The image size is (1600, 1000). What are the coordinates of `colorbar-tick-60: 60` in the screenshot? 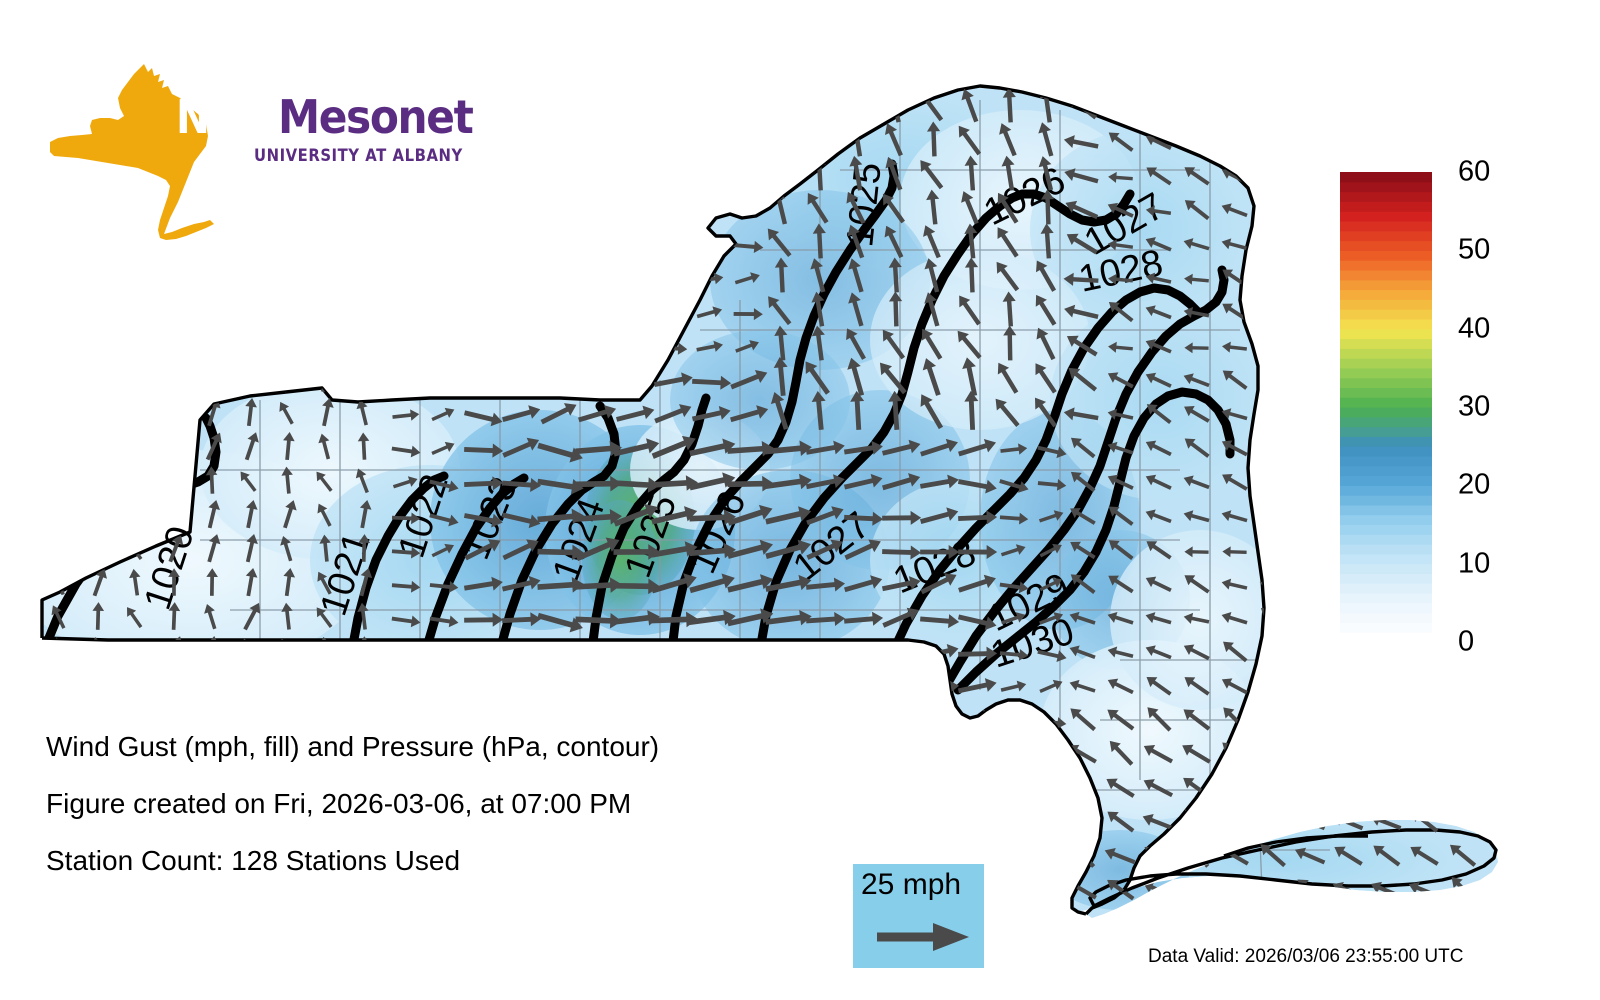 It's located at (1474, 171).